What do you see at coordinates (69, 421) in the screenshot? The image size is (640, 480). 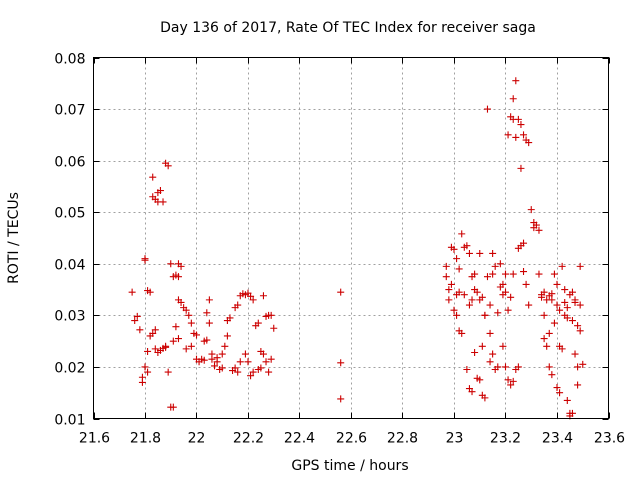 I see `y-tick-label: 0.01` at bounding box center [69, 421].